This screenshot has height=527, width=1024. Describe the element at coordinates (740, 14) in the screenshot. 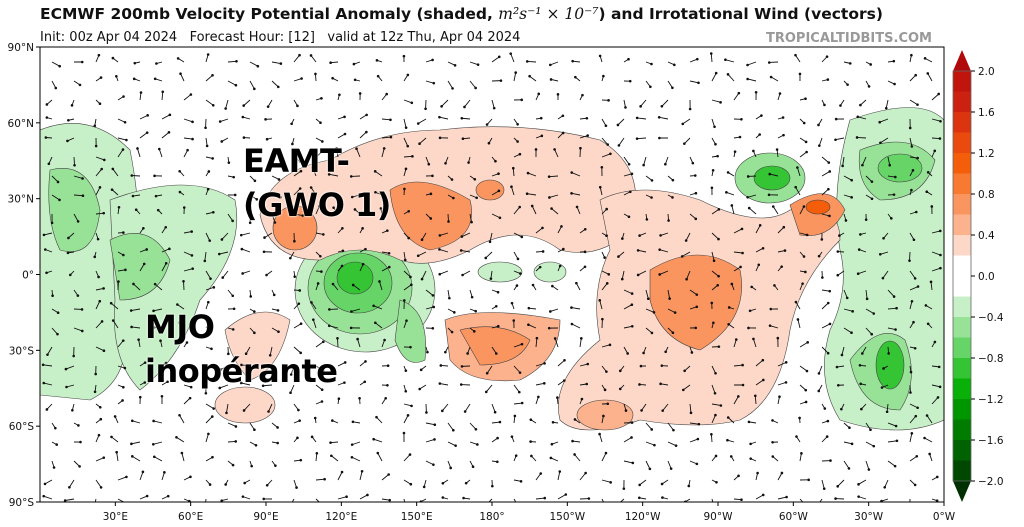

I see `title-tail: ) and Irrotational Wind (vectors)` at that location.